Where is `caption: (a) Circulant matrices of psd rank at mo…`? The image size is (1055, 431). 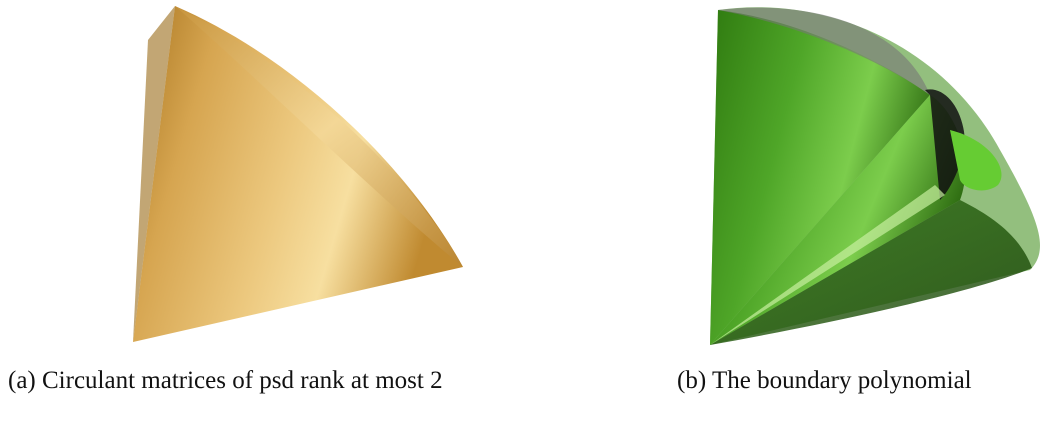
caption: (a) Circulant matrices of psd rank at mo… is located at coordinates (225, 380).